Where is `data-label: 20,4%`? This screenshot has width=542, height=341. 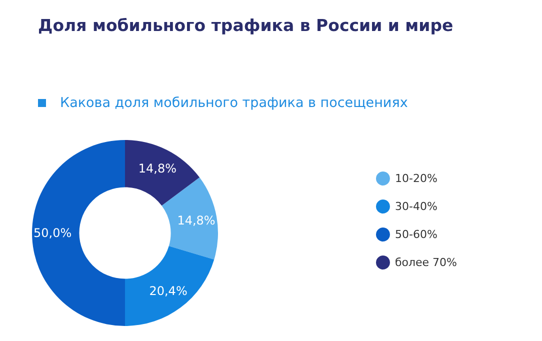 data-label: 20,4% is located at coordinates (168, 291).